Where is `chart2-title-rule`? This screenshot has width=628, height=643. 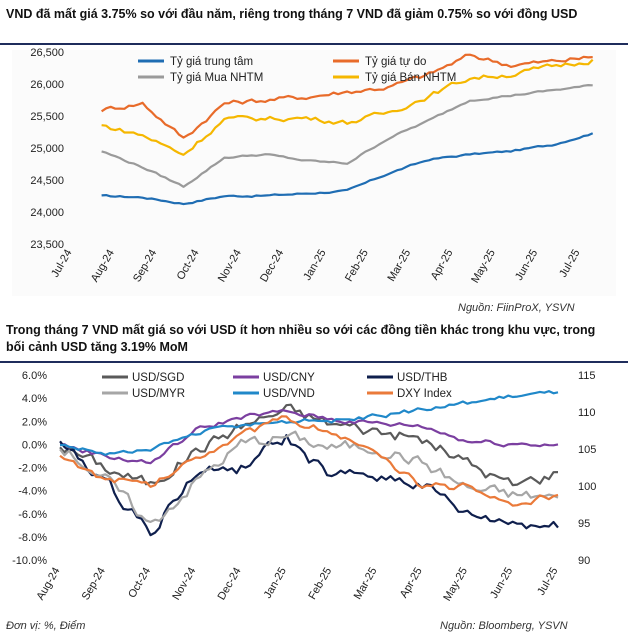
chart2-title-rule is located at coordinates (314, 362).